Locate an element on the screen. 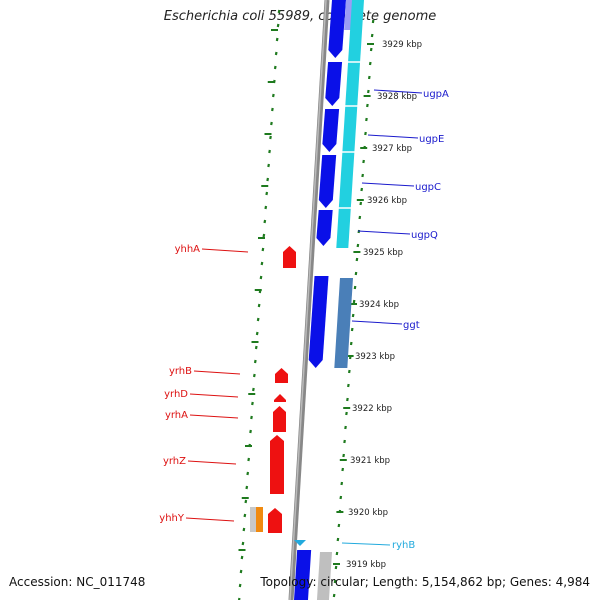 This screenshot has width=600, height=600. backbone-line is located at coordinates (309, 300).